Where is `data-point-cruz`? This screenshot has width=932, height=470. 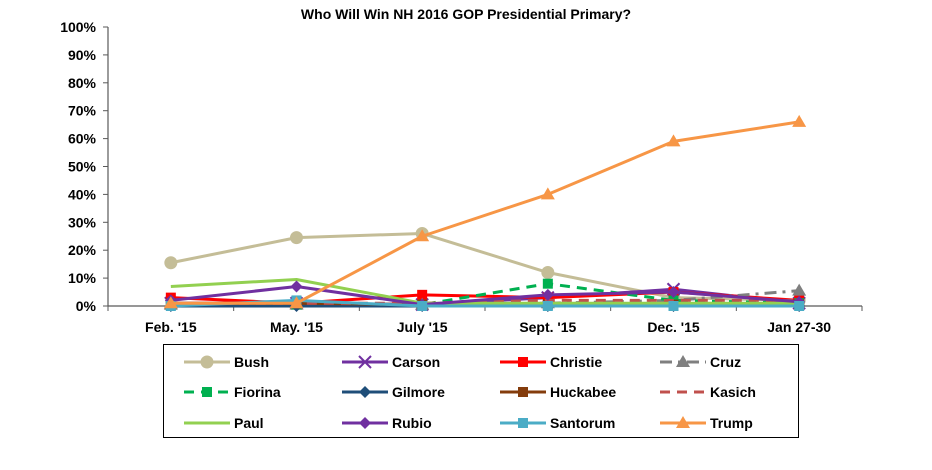 data-point-cruz is located at coordinates (799, 289).